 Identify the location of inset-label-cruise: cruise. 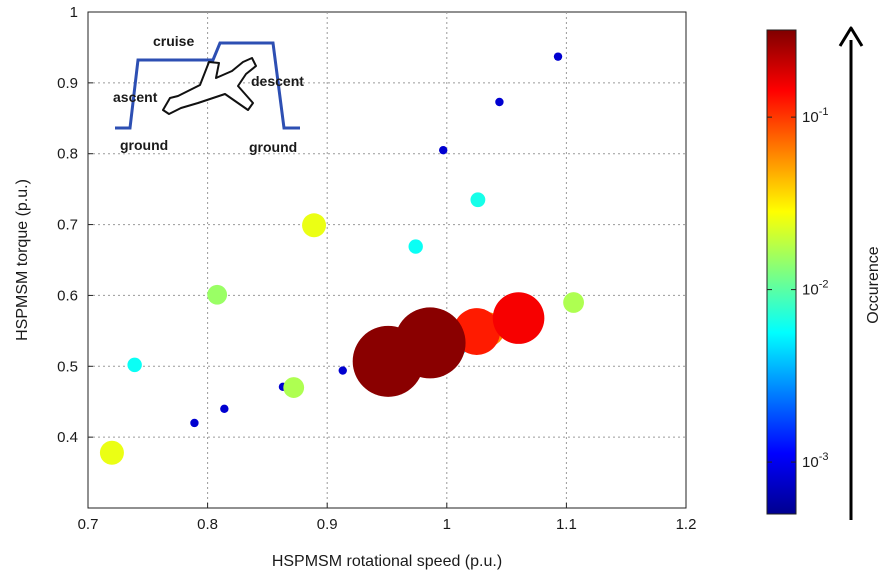
(173, 41).